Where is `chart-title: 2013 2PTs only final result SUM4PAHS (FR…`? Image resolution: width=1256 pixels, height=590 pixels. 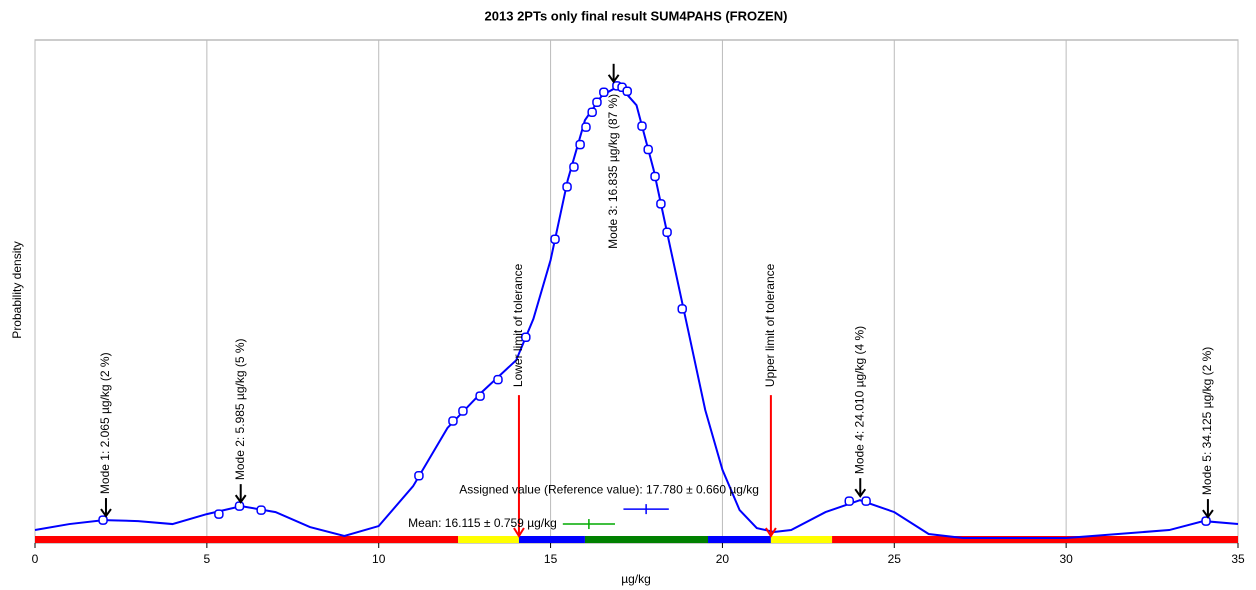
chart-title: 2013 2PTs only final result SUM4PAHS (FR… is located at coordinates (636, 15).